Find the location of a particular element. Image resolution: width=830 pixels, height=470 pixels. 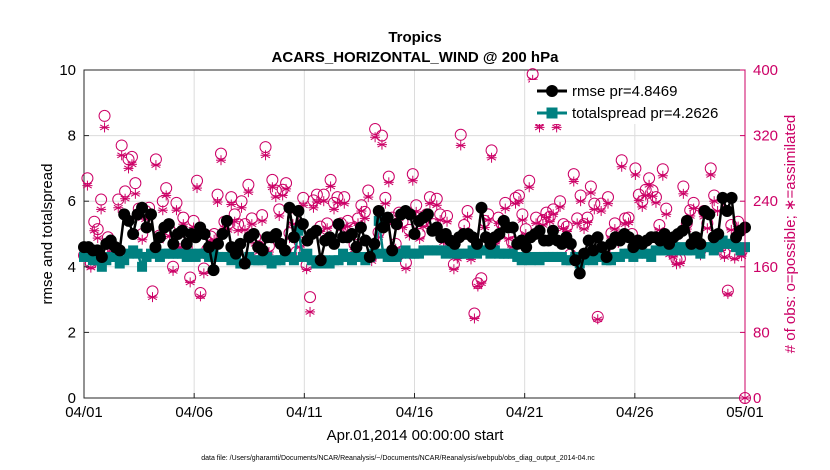

x-tick-label: 04/16 is located at coordinates (415, 412).